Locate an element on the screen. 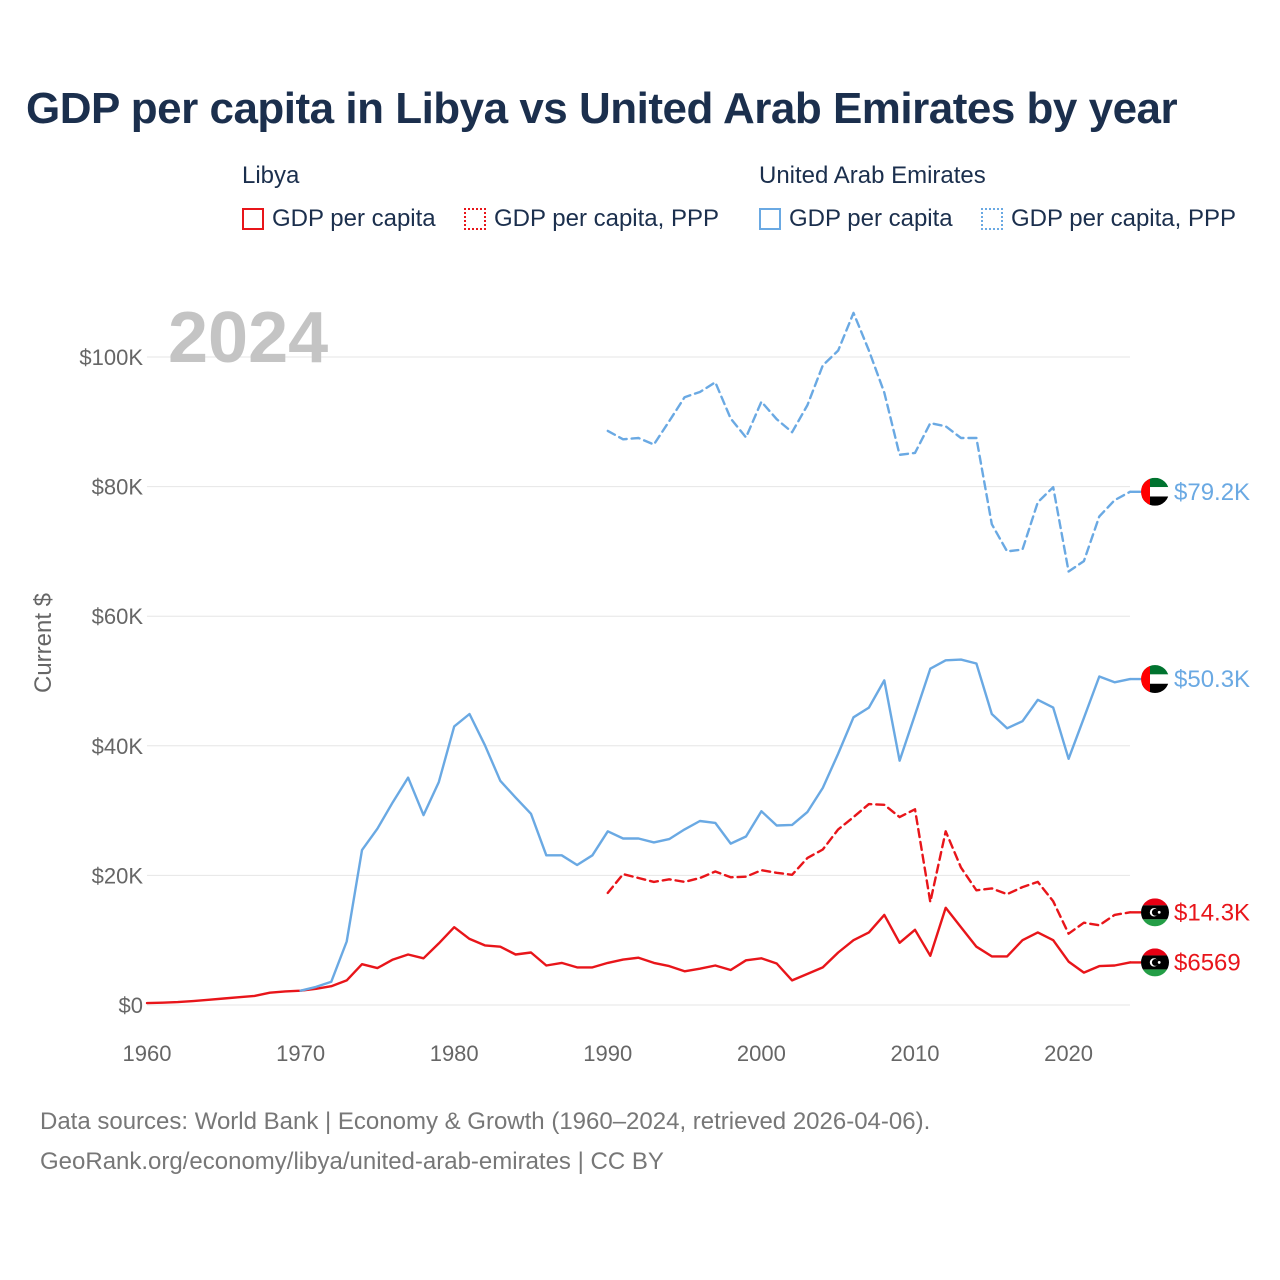  legend-libya-gdp: GDP per capita is located at coordinates (339, 219).